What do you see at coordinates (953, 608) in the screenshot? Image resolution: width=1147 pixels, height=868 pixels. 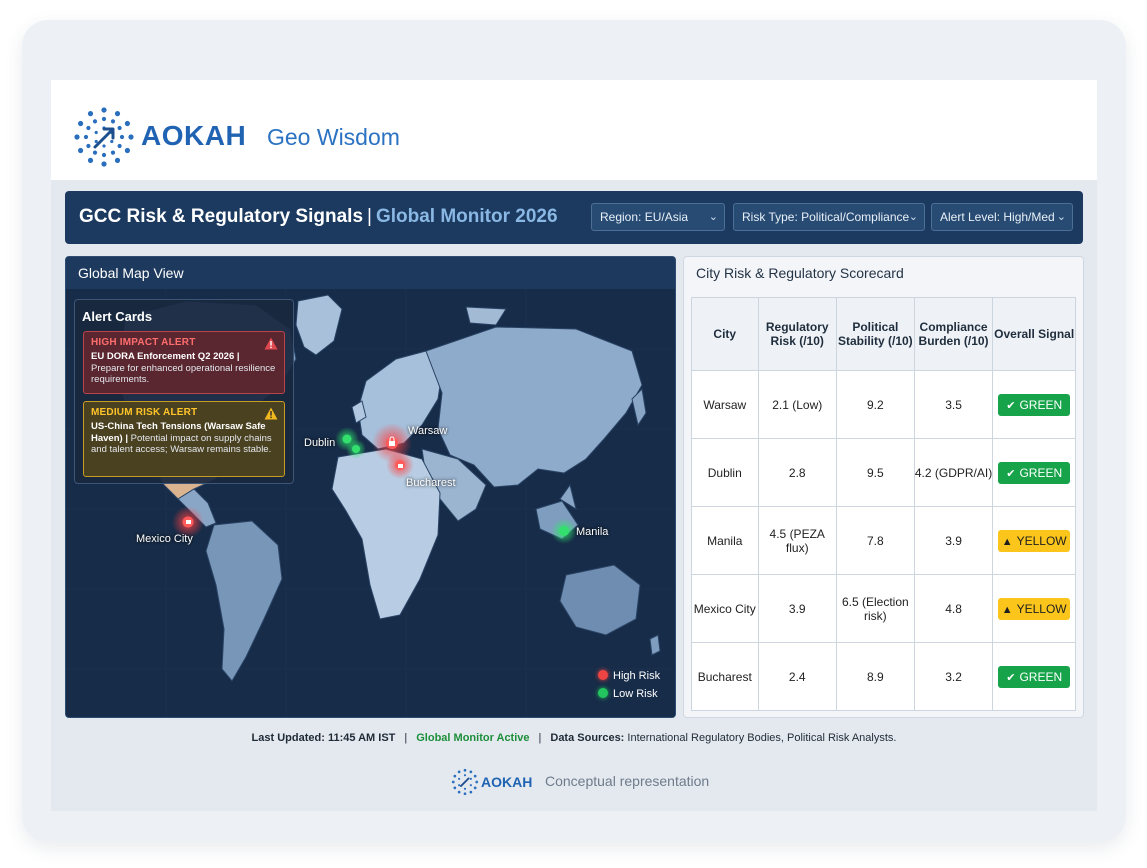 I see `cell-compliance: 4.8` at bounding box center [953, 608].